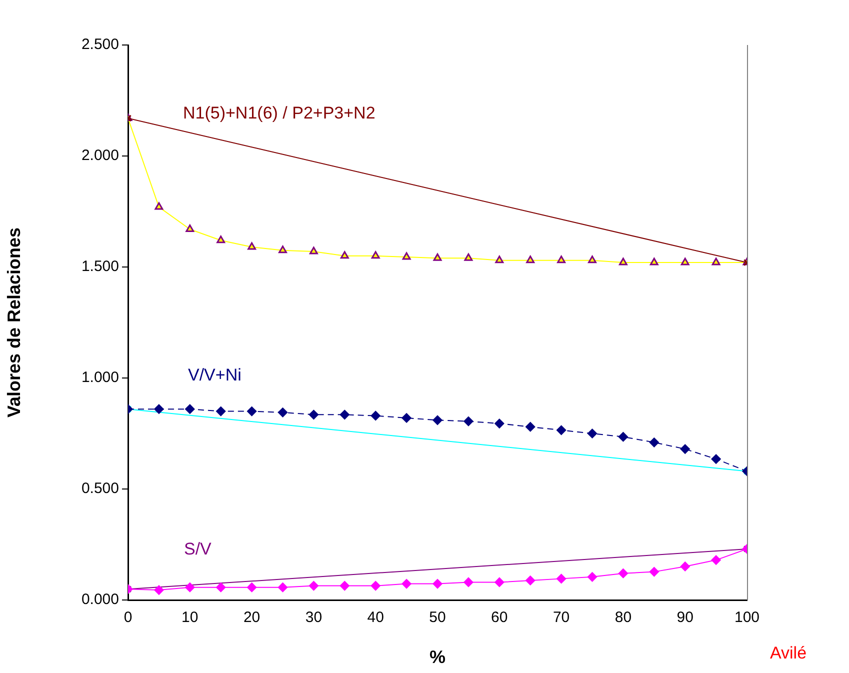 This screenshot has height=673, width=849. What do you see at coordinates (100, 489) in the screenshot?
I see `y-tick-label: 0.500` at bounding box center [100, 489].